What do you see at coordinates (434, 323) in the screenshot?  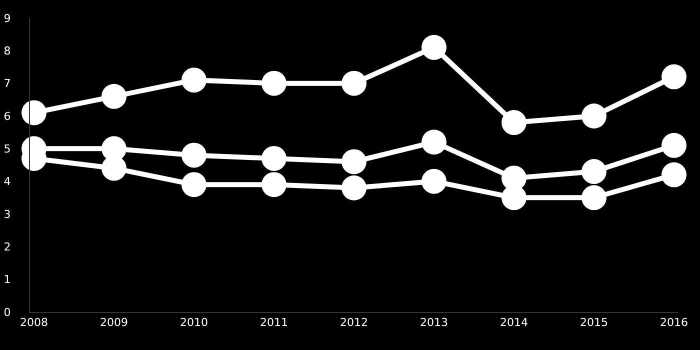 I see `x-tick-label: 2013` at bounding box center [434, 323].